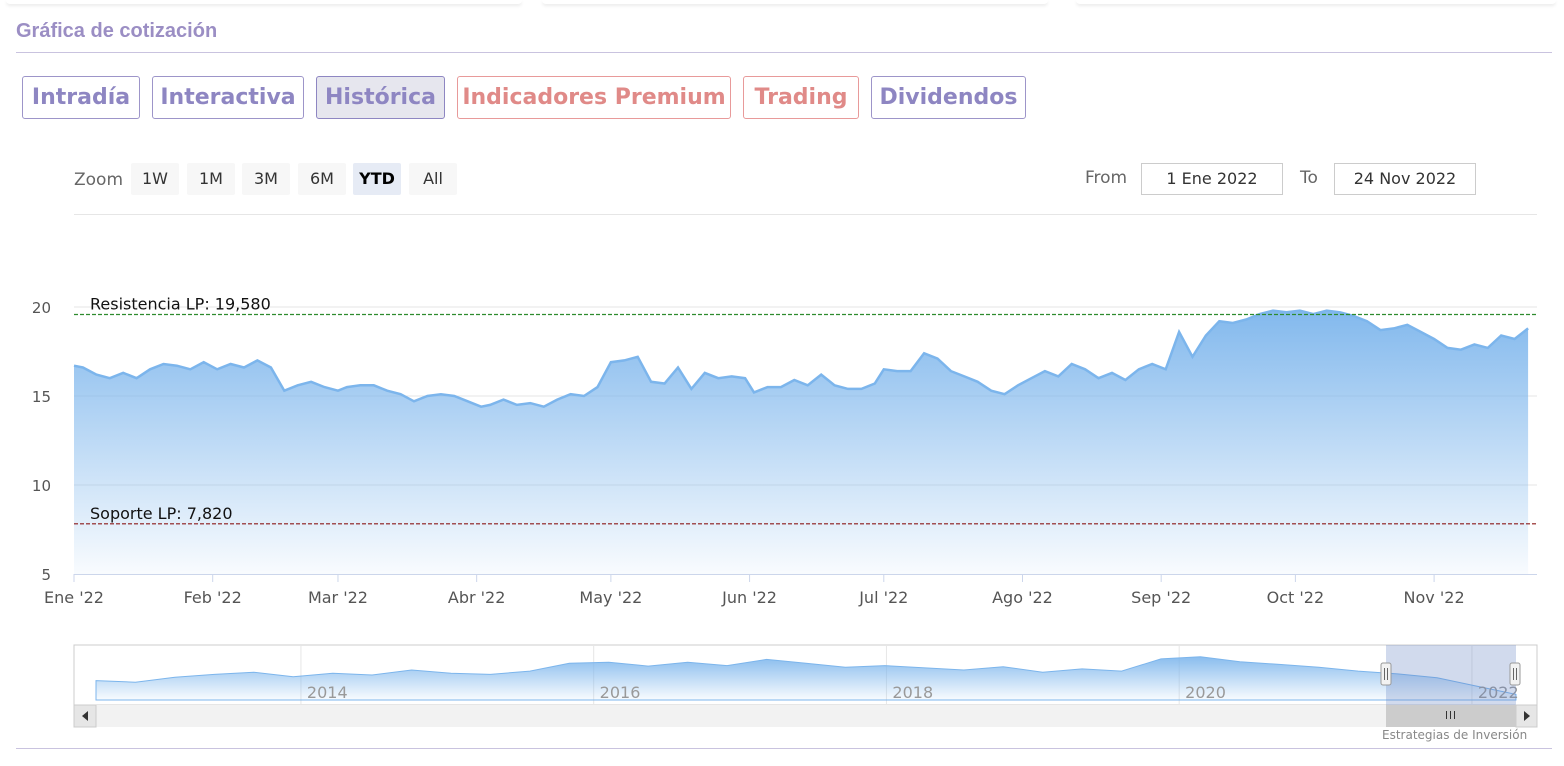 Image resolution: width=1564 pixels, height=766 pixels. I want to click on navigator-area, so click(806, 678).